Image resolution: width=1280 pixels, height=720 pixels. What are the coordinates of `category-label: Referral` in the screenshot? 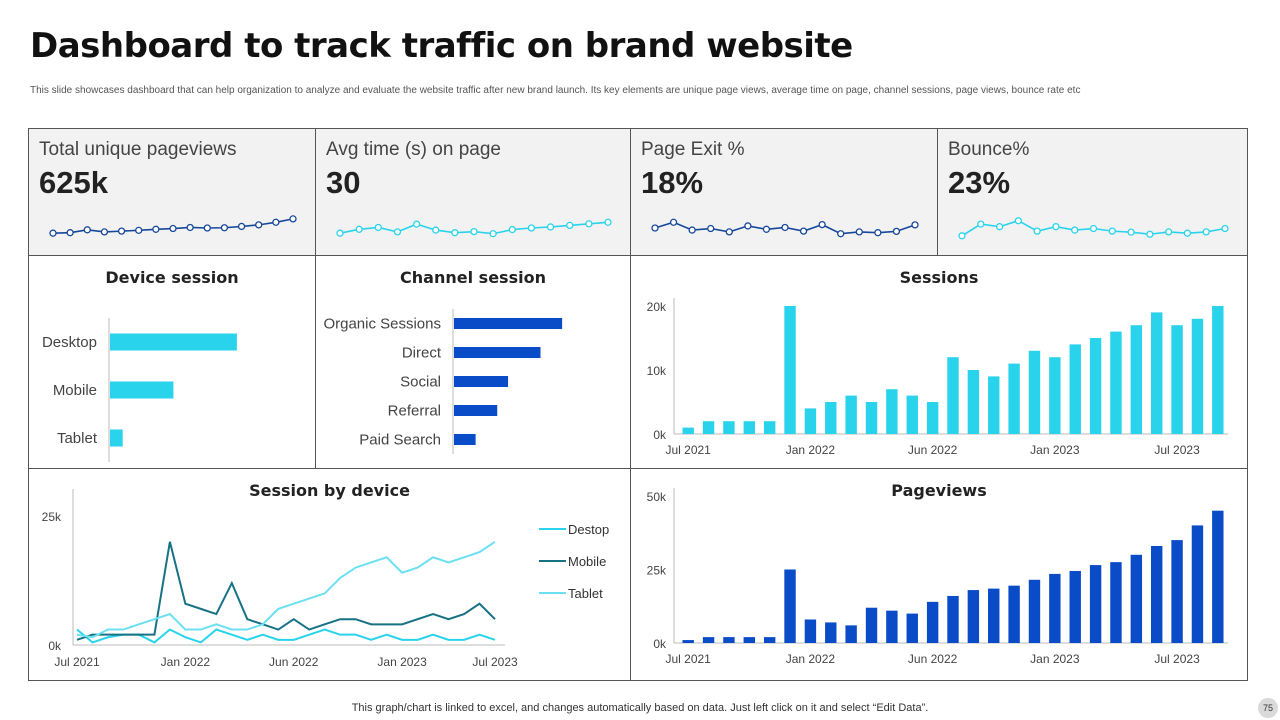 It's located at (414, 411).